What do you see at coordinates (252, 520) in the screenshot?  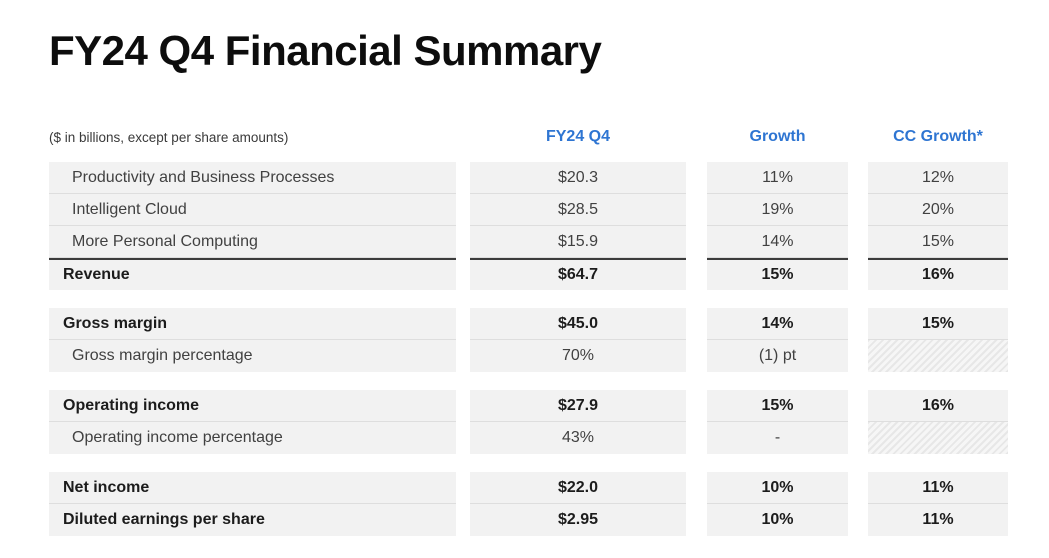 I see `row-label: Diluted earnings per share` at bounding box center [252, 520].